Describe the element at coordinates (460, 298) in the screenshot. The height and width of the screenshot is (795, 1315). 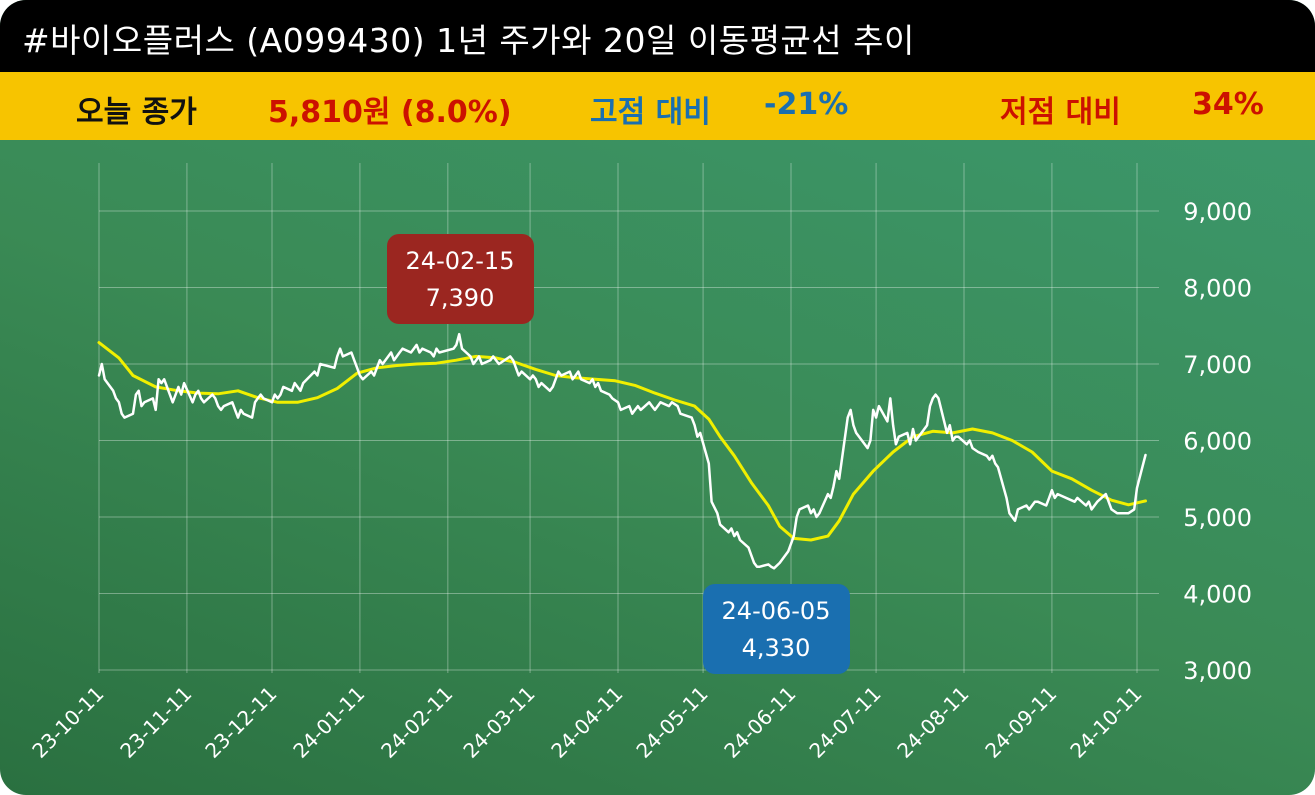
I see `high-callout-value: 7,390` at that location.